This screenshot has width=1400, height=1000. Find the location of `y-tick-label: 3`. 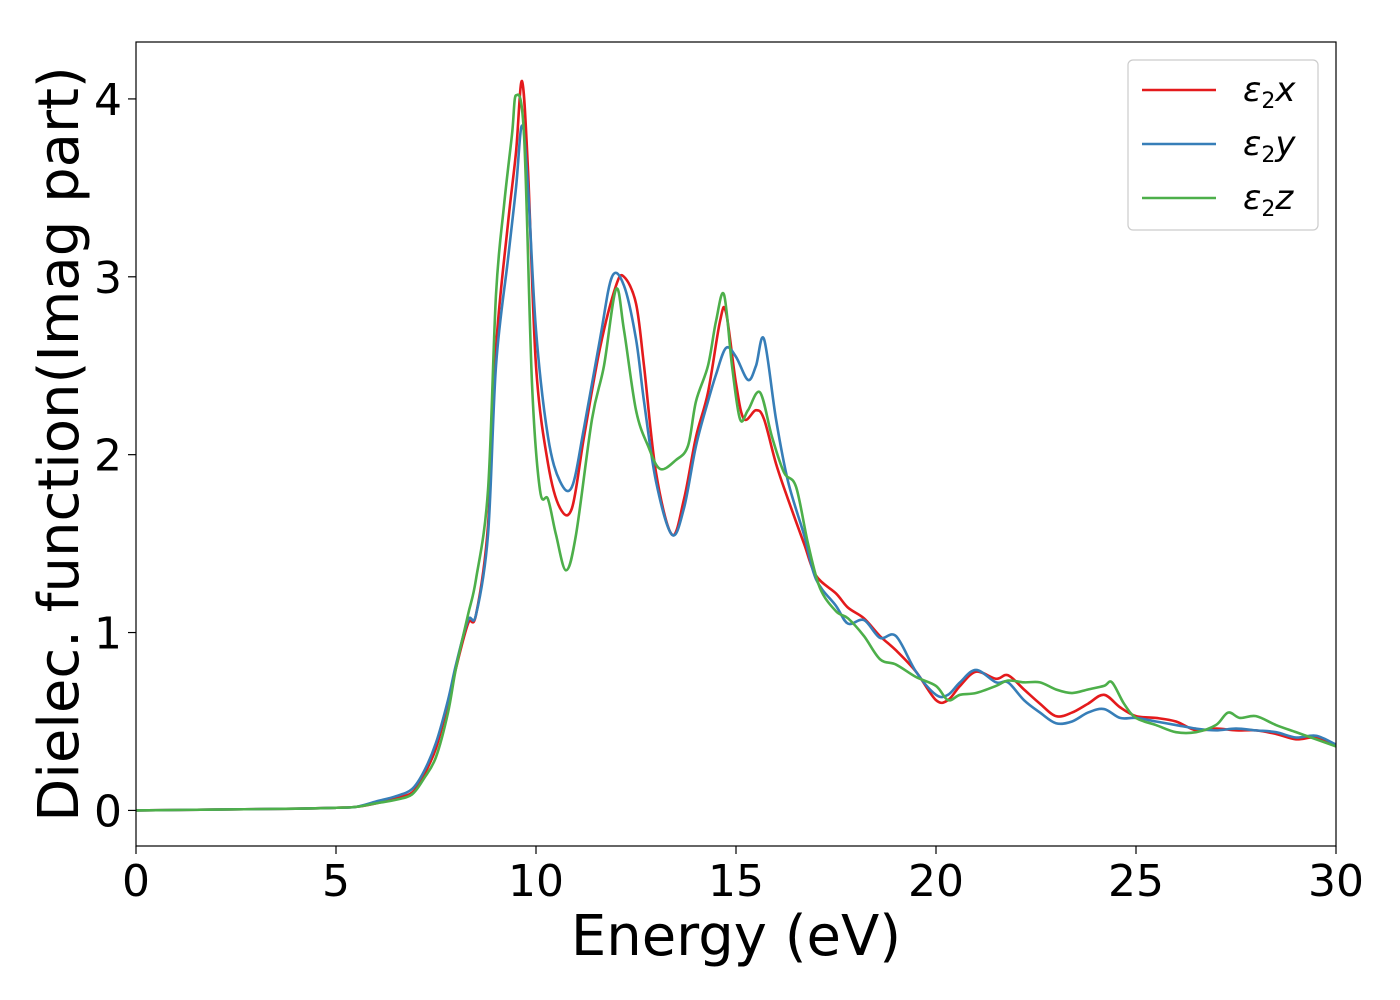

y-tick-label: 3 is located at coordinates (108, 278).